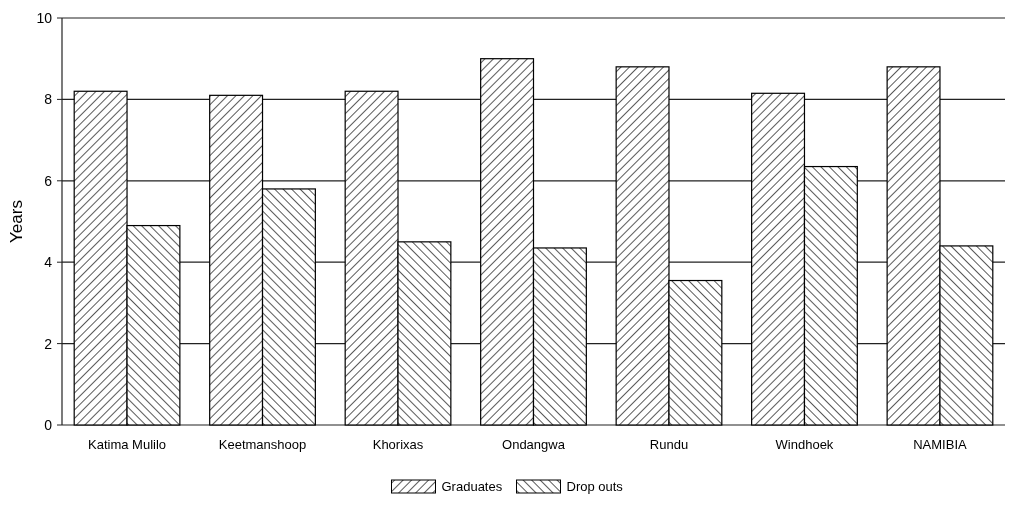  I want to click on y-tick-label: 4, so click(48, 262).